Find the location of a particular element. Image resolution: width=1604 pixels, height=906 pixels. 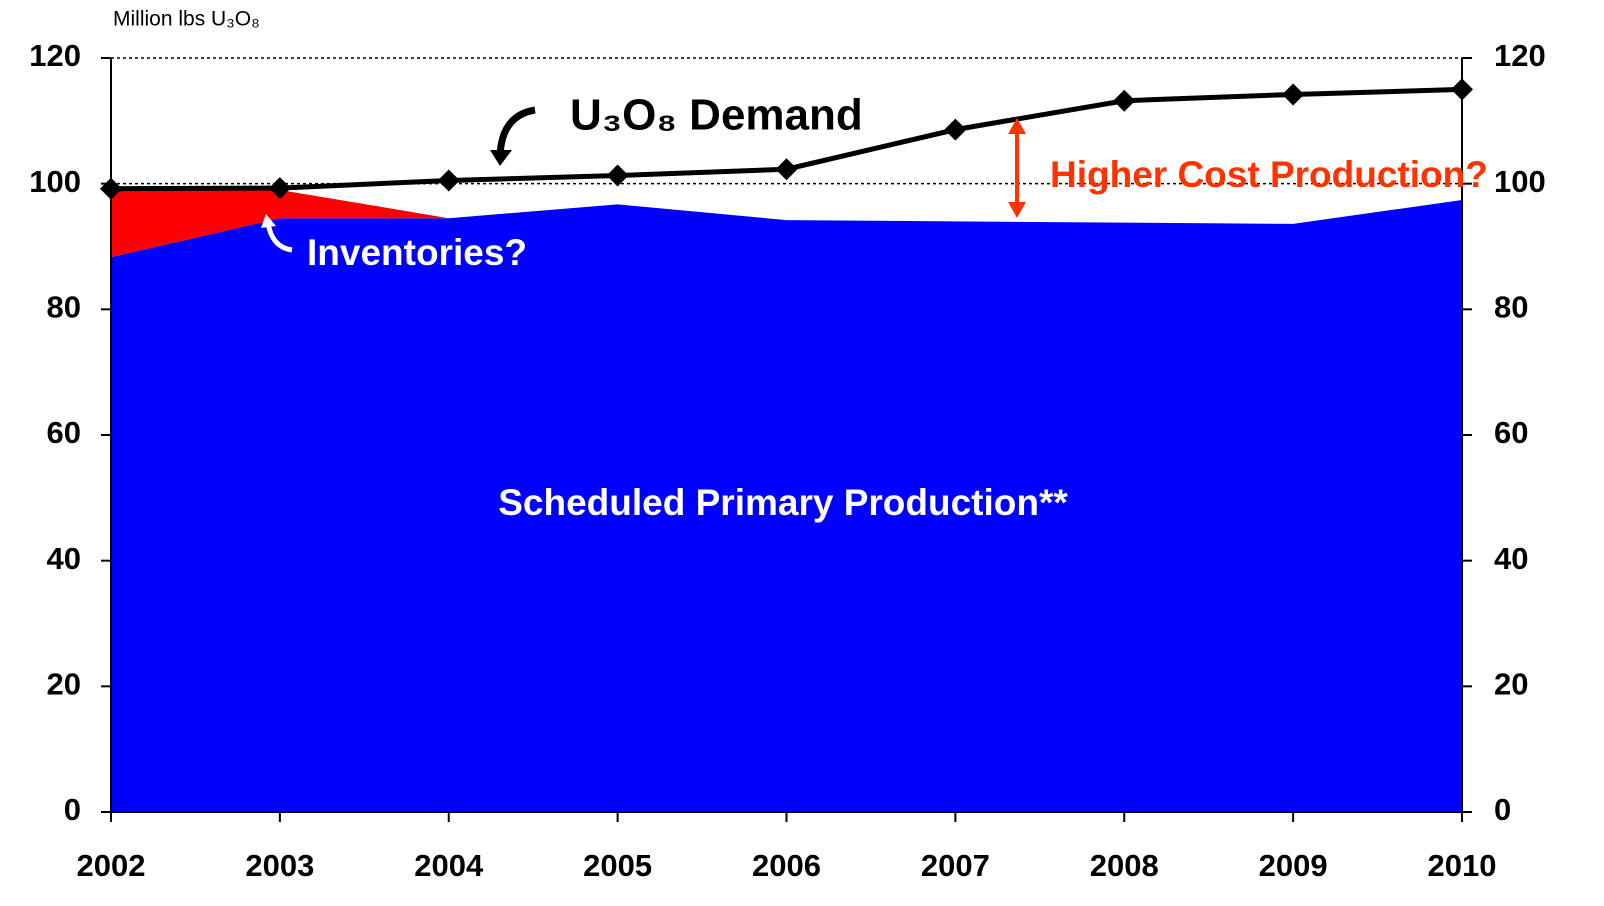

demand-label: U₃O₈ Demand is located at coordinates (716, 115).